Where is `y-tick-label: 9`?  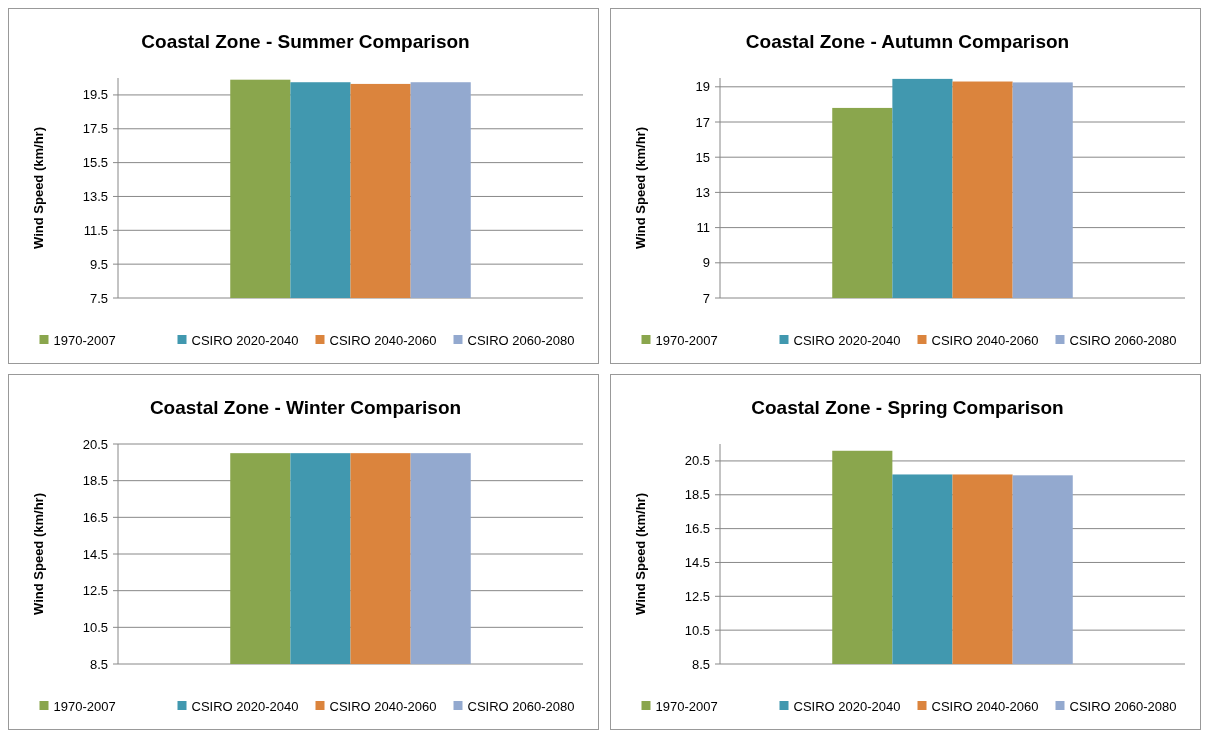 y-tick-label: 9 is located at coordinates (706, 263).